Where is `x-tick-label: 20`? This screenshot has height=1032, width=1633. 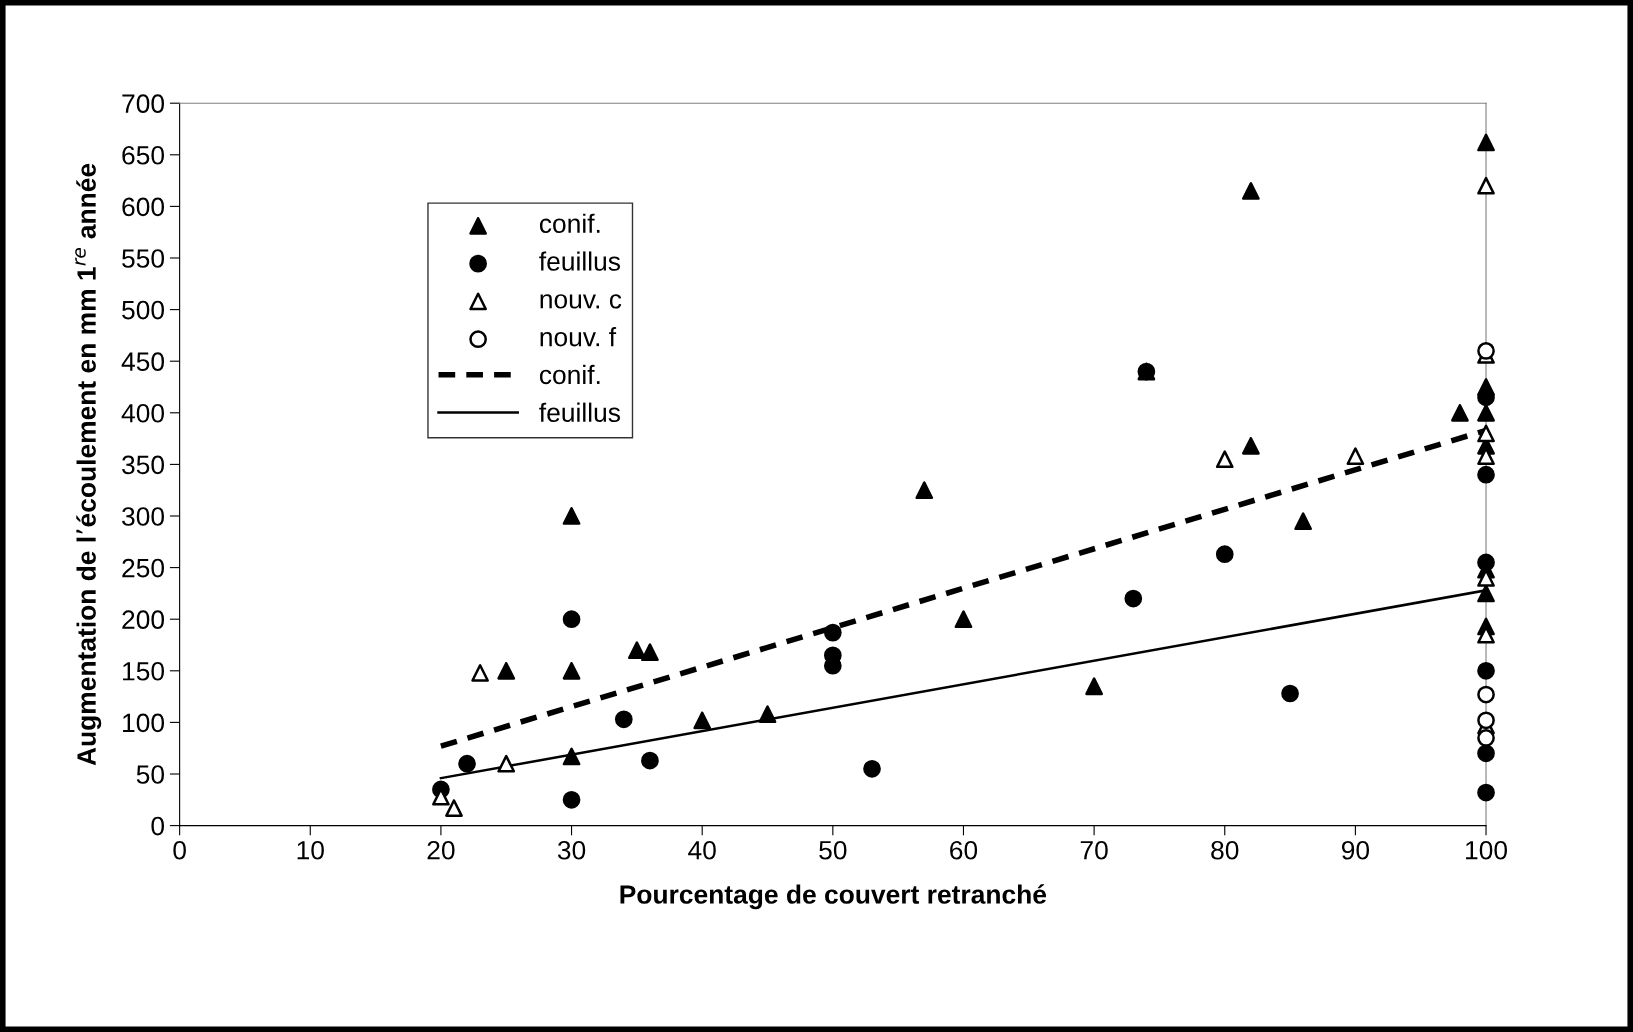 x-tick-label: 20 is located at coordinates (441, 850).